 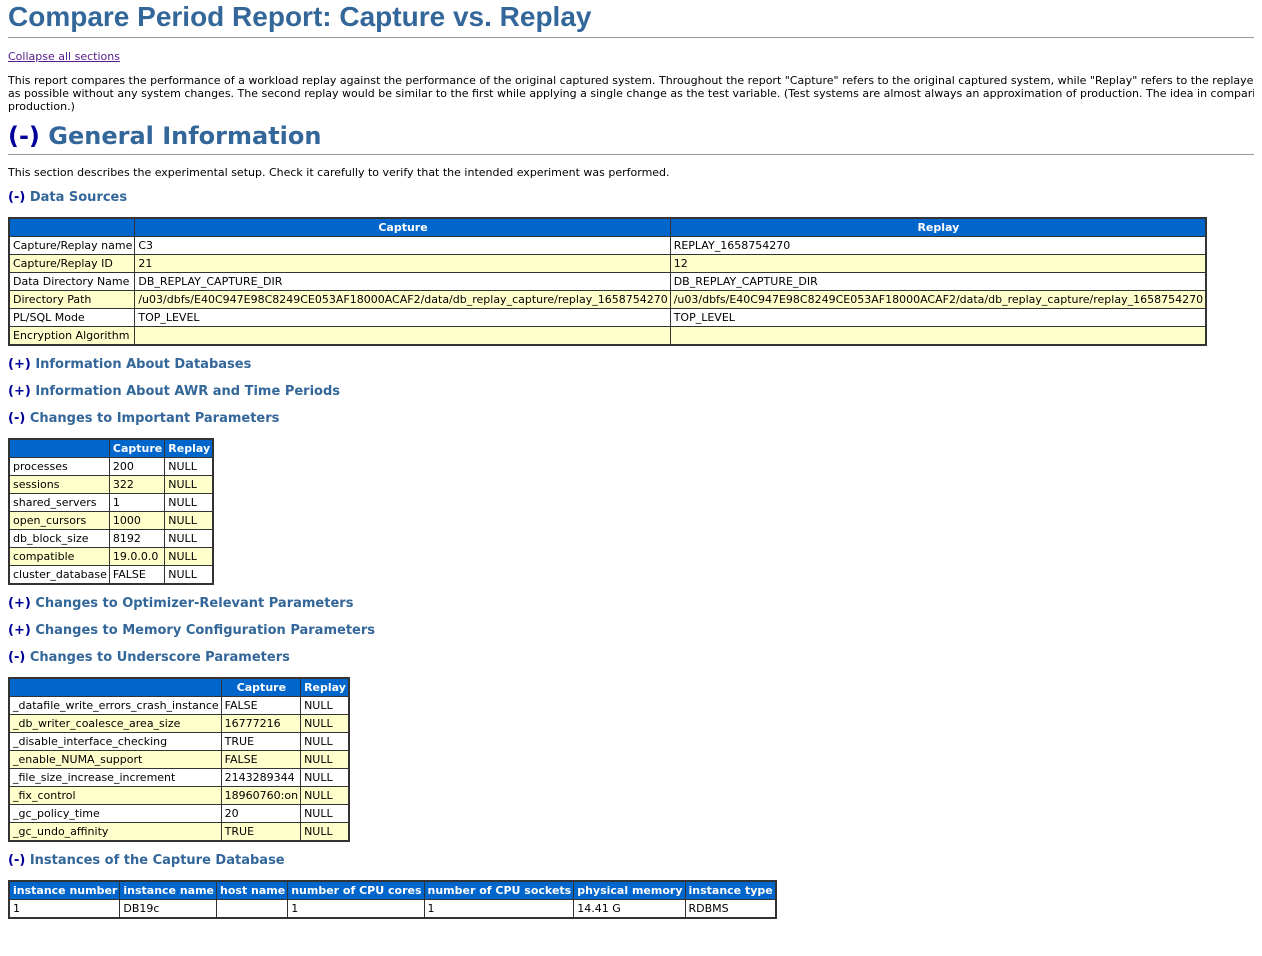 I want to click on table-cell: _db_writer_coalesce_area_size, so click(x=115, y=723).